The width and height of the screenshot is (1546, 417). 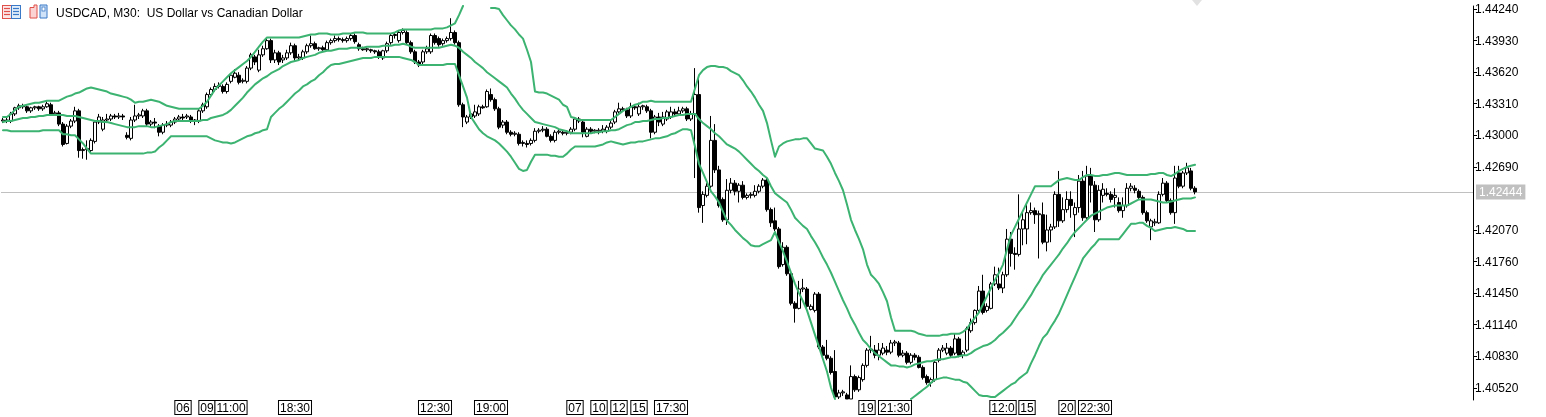 I want to click on x-tick-label: 12:0, so click(x=1003, y=408).